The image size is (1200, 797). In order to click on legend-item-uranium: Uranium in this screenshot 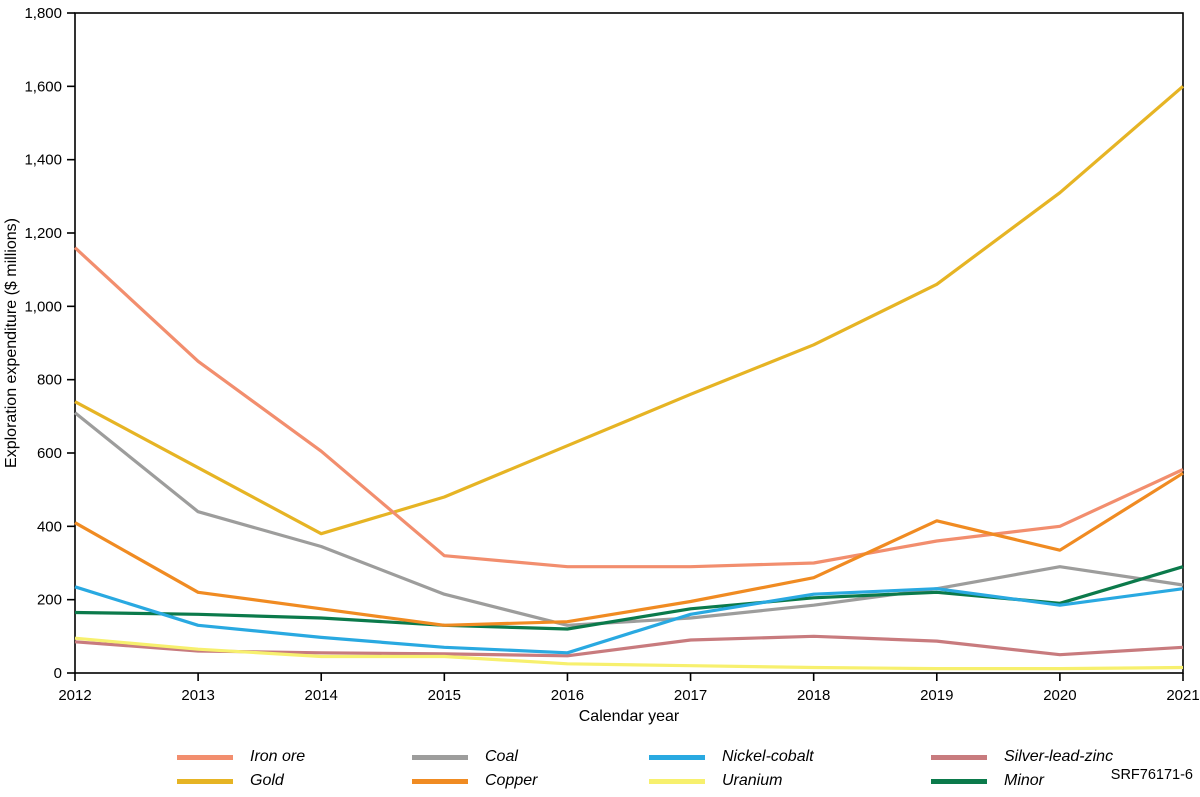, I will do `click(790, 781)`.